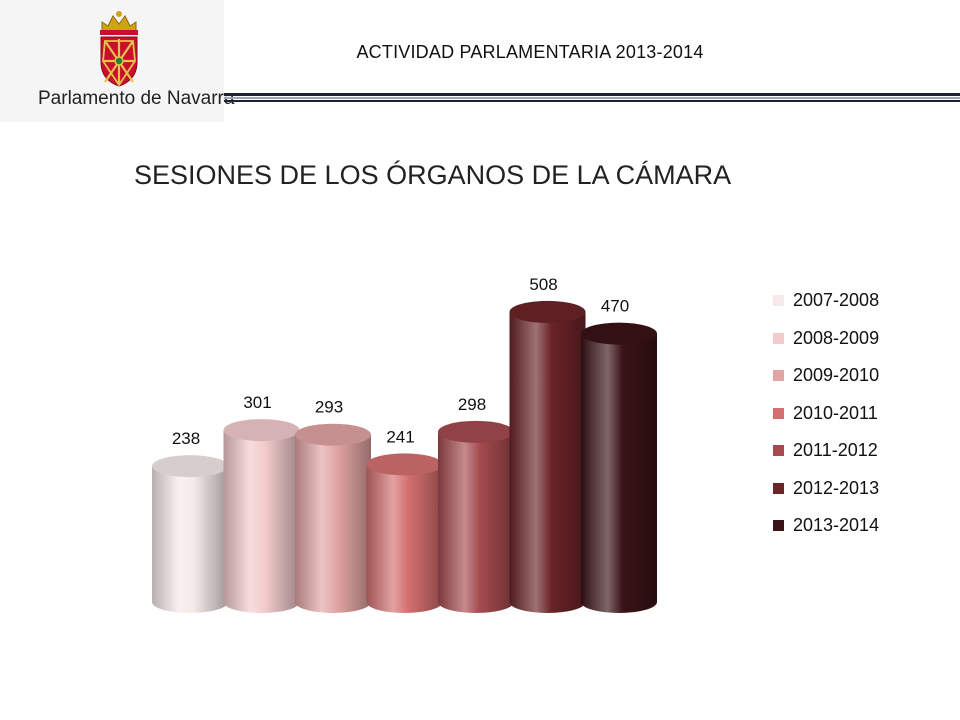 The height and width of the screenshot is (720, 960). I want to click on bar-2009-2010, so click(333, 518).